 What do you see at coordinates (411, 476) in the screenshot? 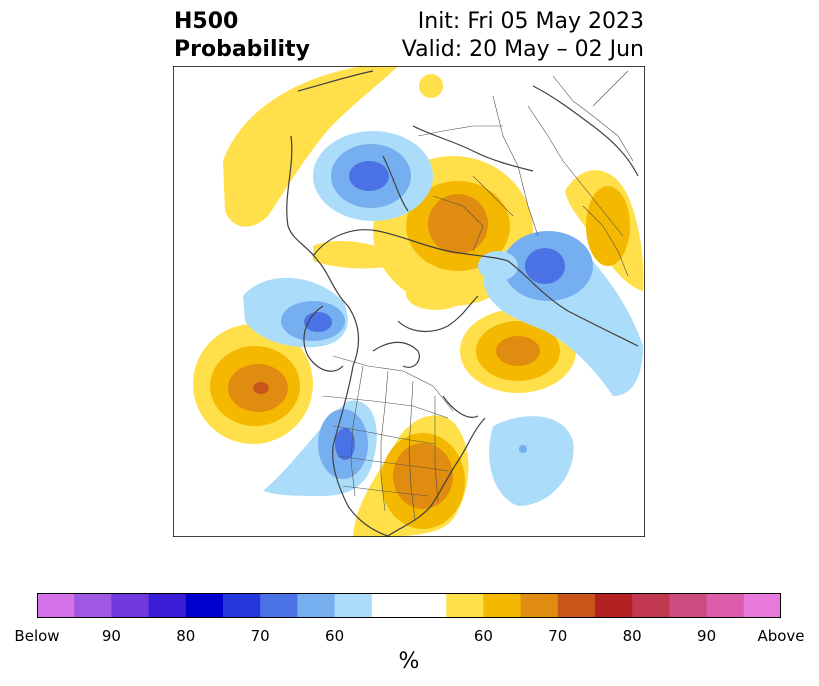
I see `anomaly-eastern-us` at bounding box center [411, 476].